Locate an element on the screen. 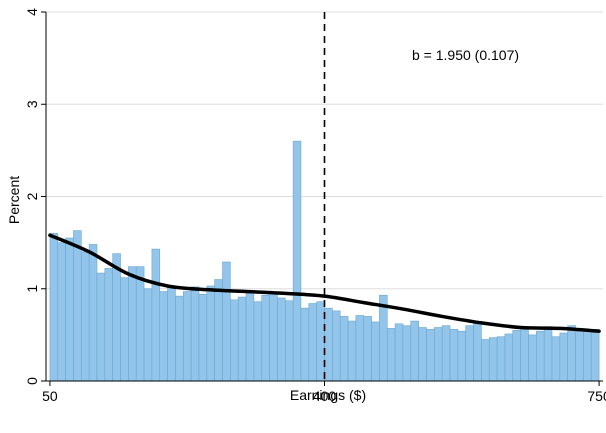 This screenshot has height=433, width=606. x-tick-label: 400 is located at coordinates (325, 396).